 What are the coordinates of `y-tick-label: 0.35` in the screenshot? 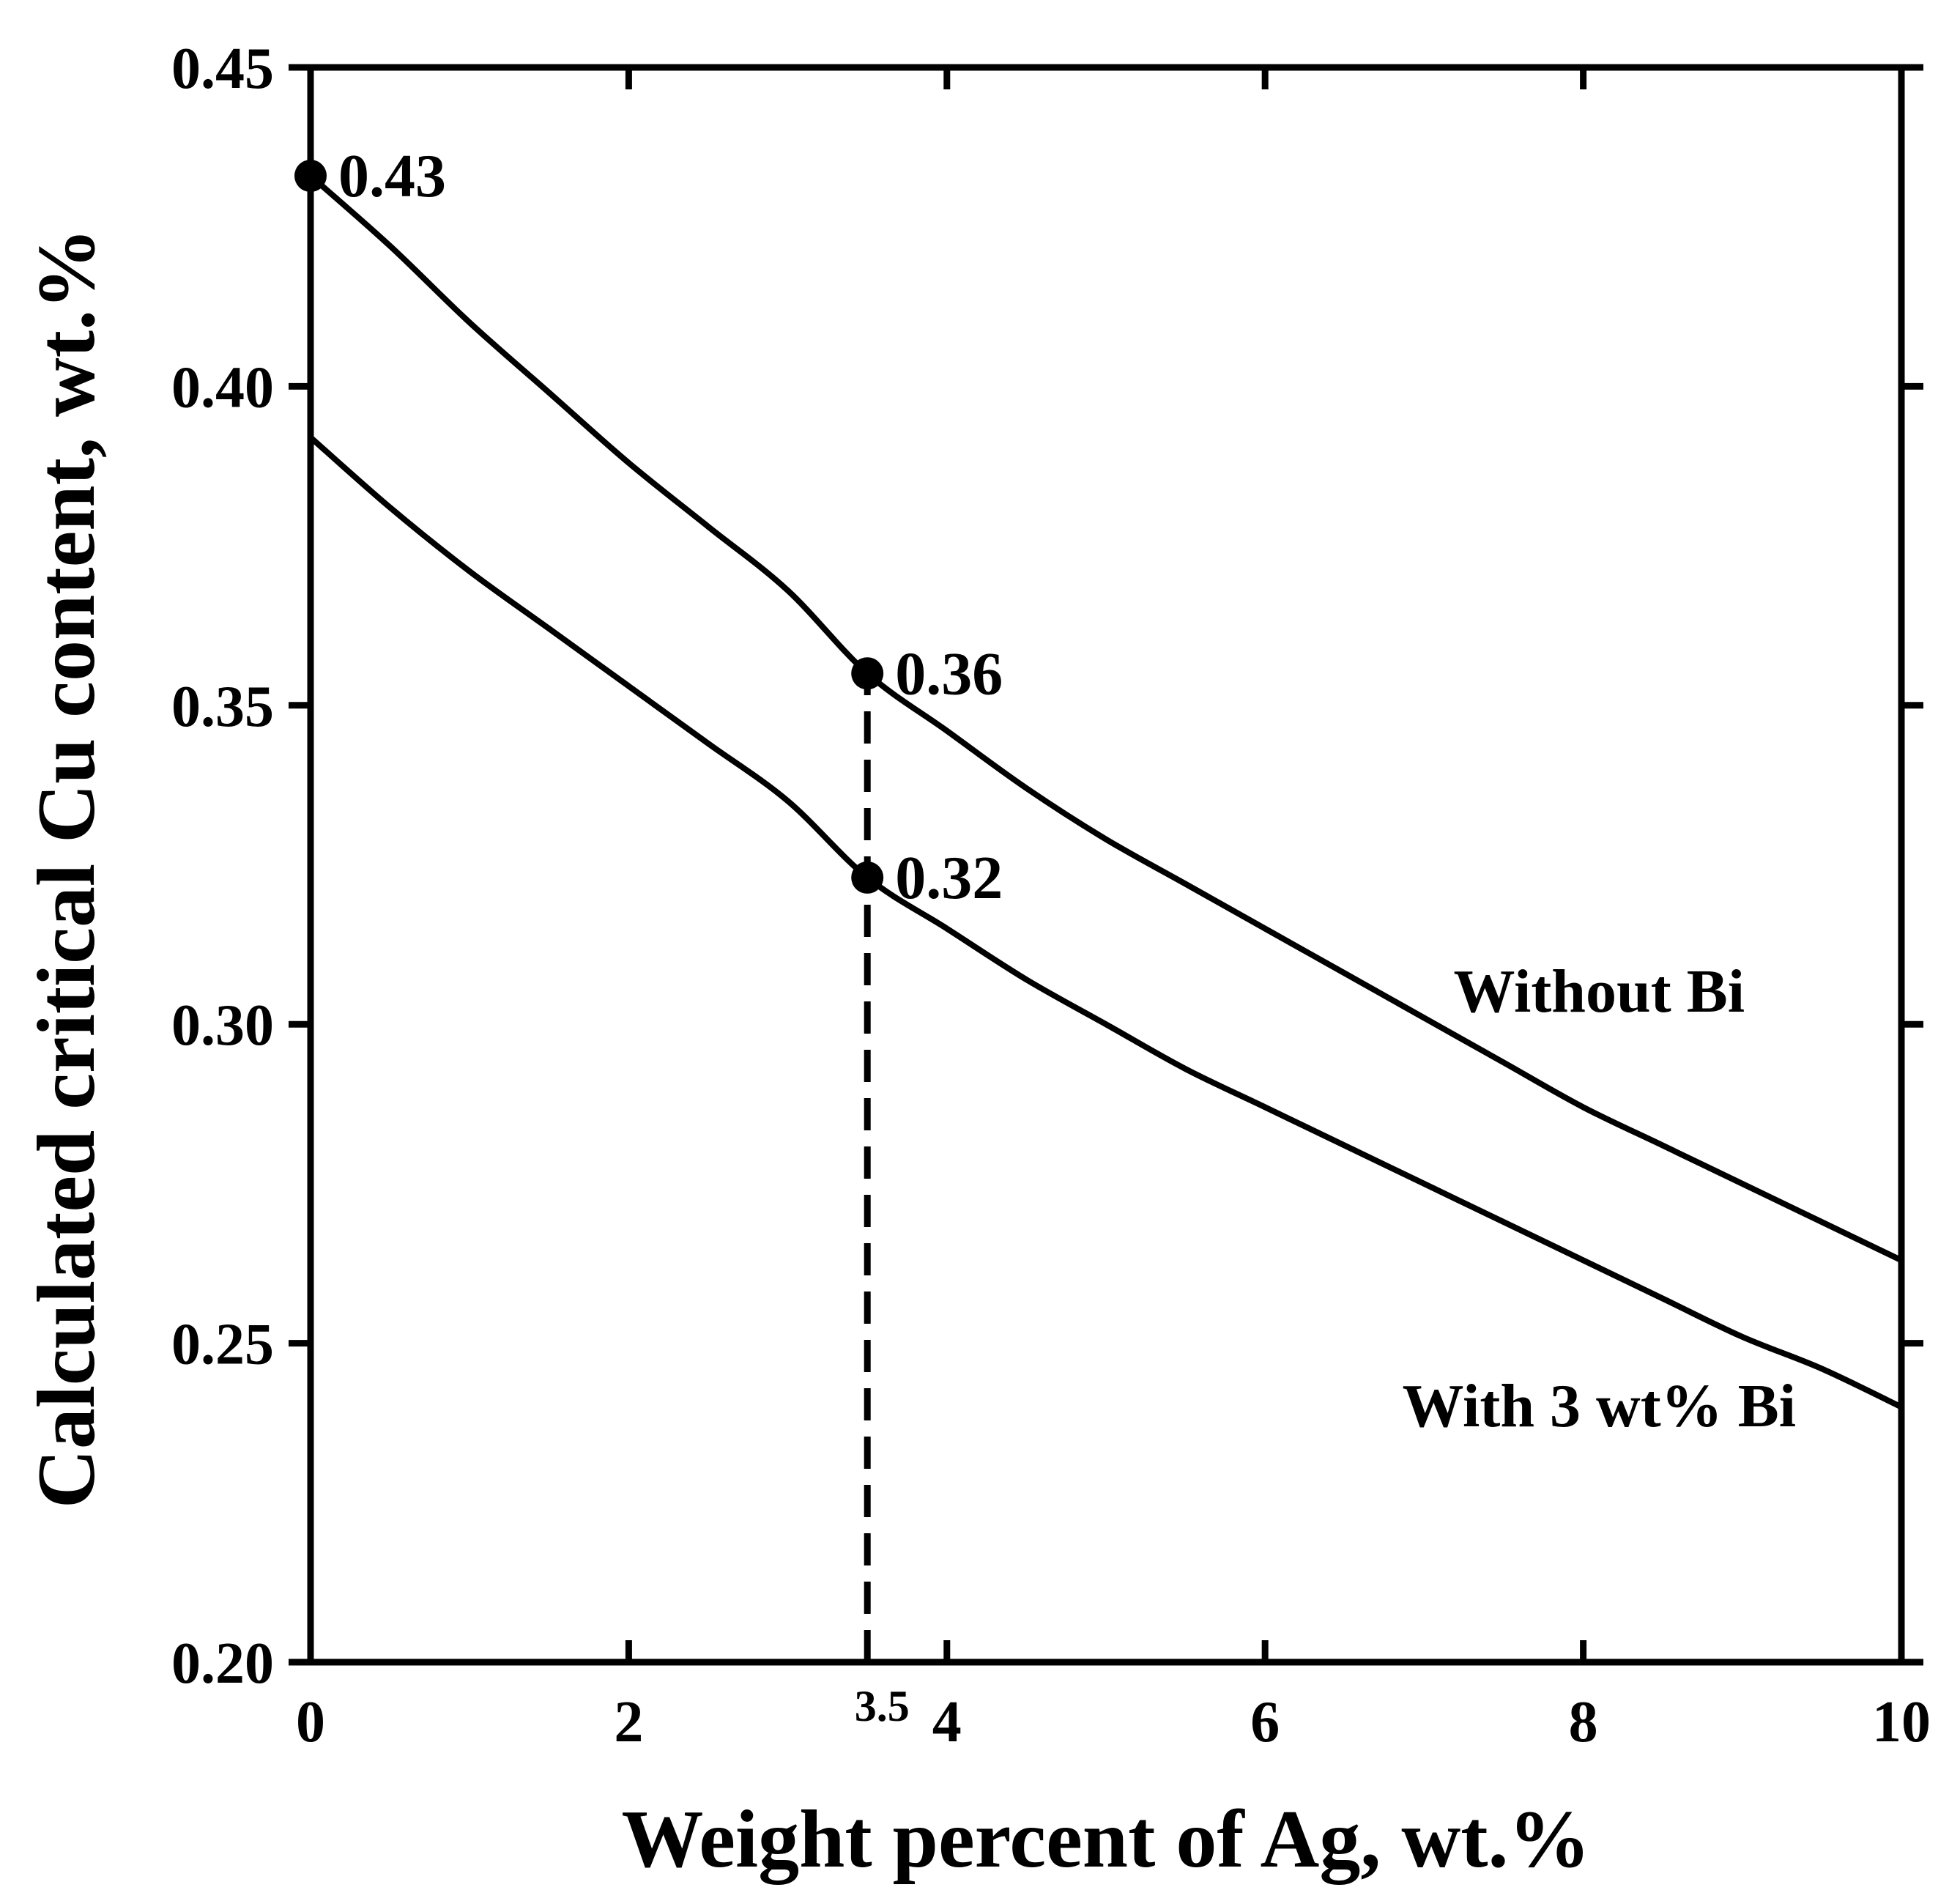 It's located at (222, 707).